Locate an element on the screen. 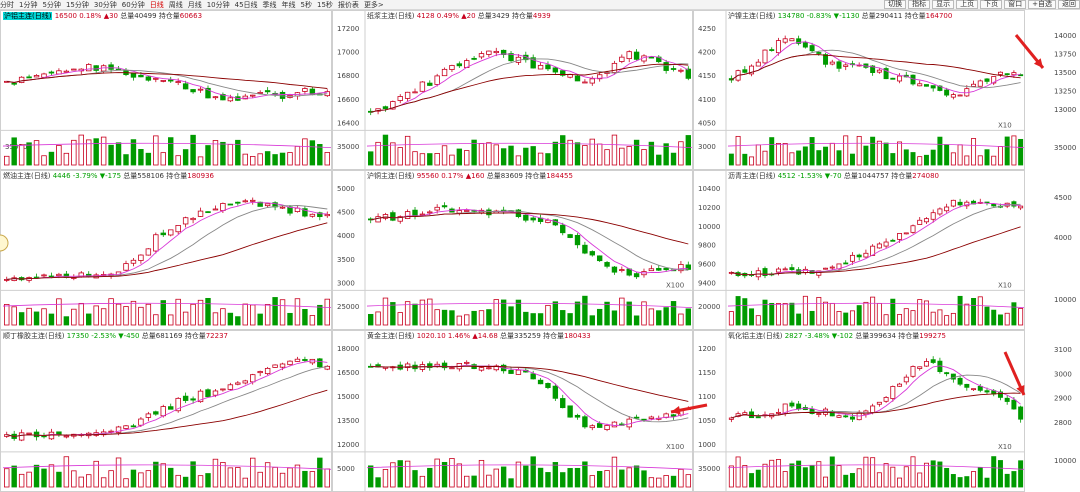  period-tab-2: 5分钟 is located at coordinates (51, 5).